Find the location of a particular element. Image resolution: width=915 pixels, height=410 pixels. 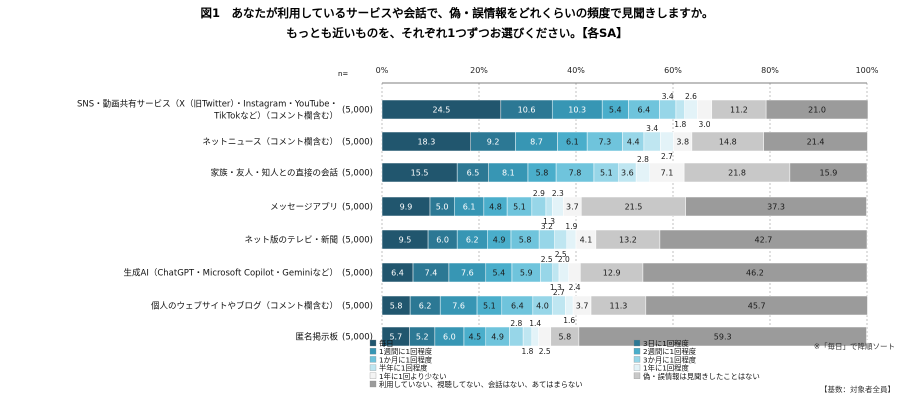

data-label: 9.9 is located at coordinates (406, 207).